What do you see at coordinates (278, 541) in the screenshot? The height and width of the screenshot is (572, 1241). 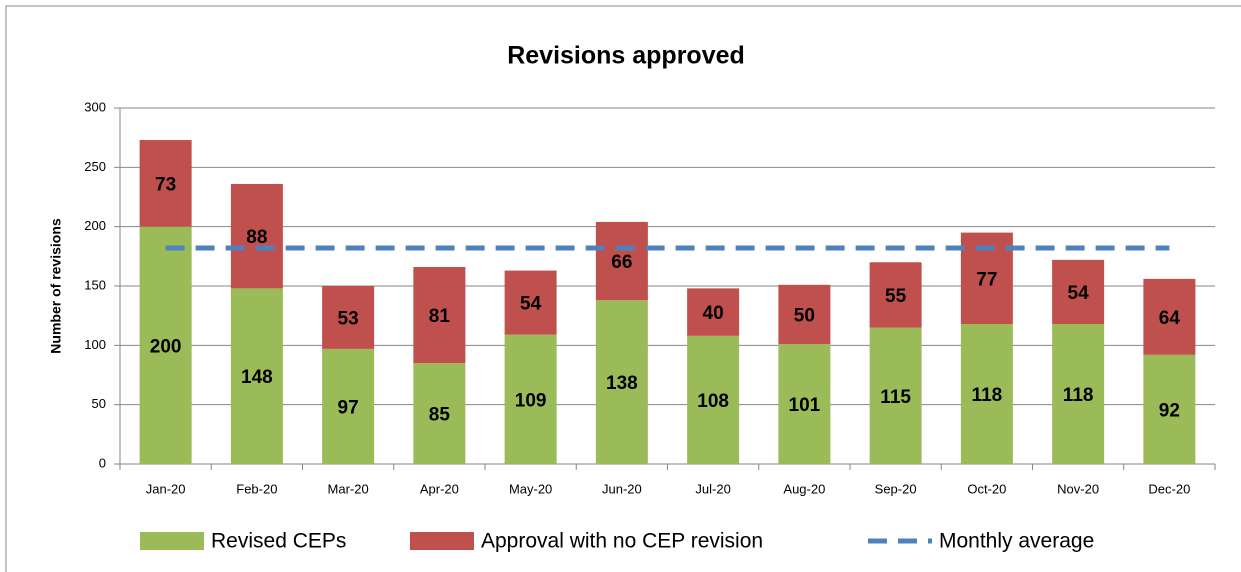 I see `legend-label: Revised CEPs` at bounding box center [278, 541].